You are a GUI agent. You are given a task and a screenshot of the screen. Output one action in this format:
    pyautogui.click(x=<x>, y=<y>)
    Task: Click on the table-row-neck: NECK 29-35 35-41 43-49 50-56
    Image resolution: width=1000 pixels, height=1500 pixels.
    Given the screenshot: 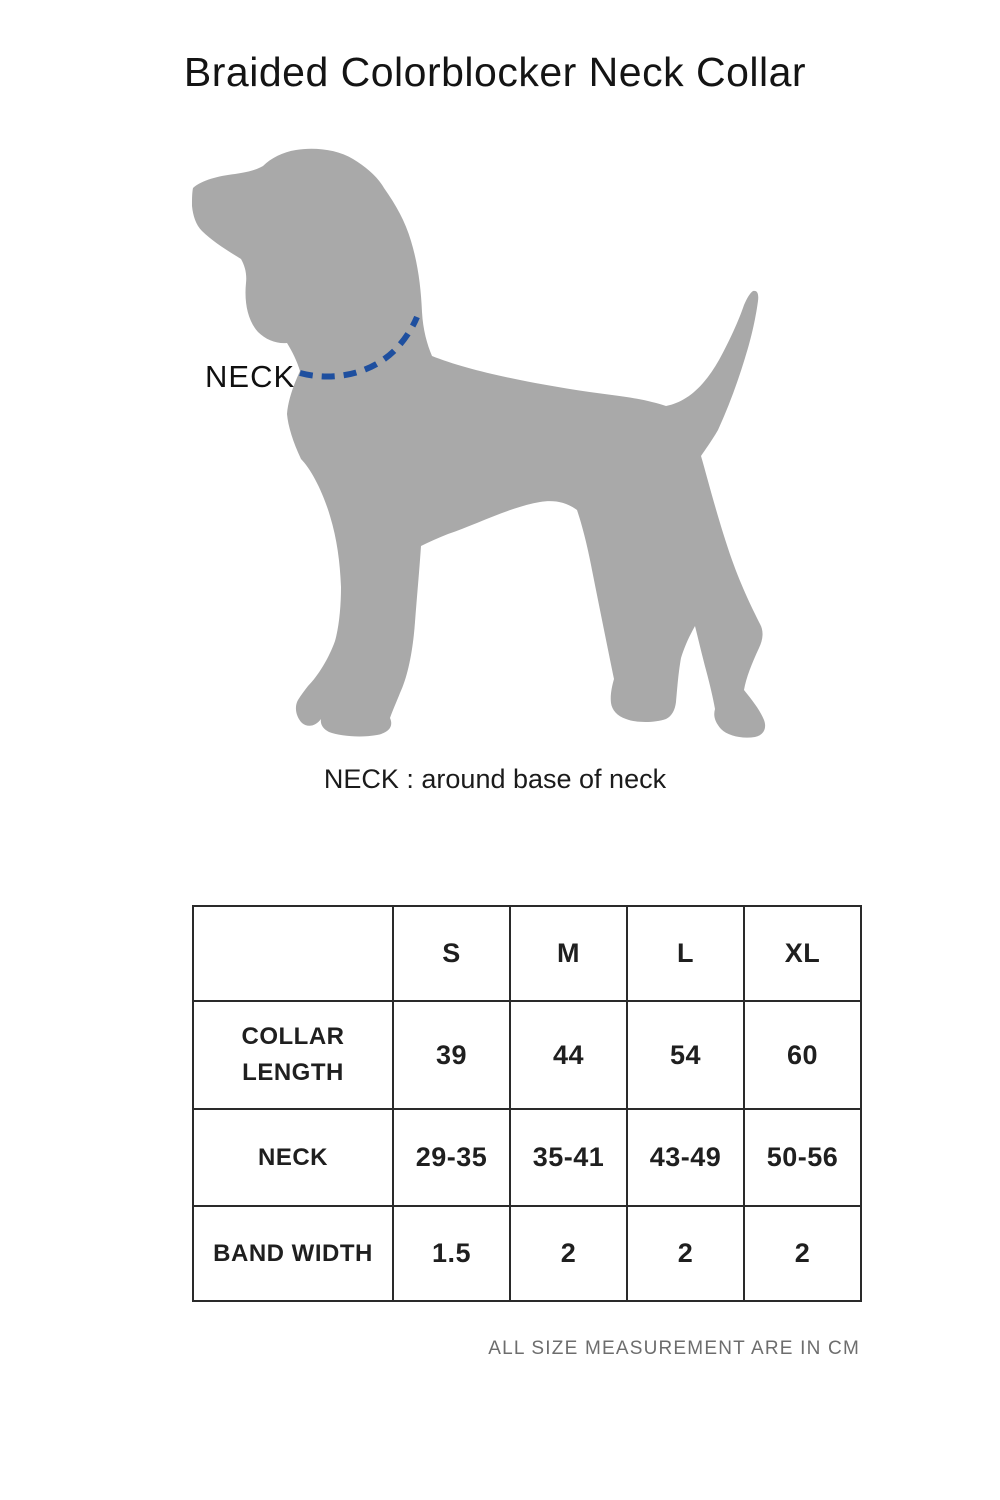 What is the action you would take?
    pyautogui.click(x=527, y=1157)
    